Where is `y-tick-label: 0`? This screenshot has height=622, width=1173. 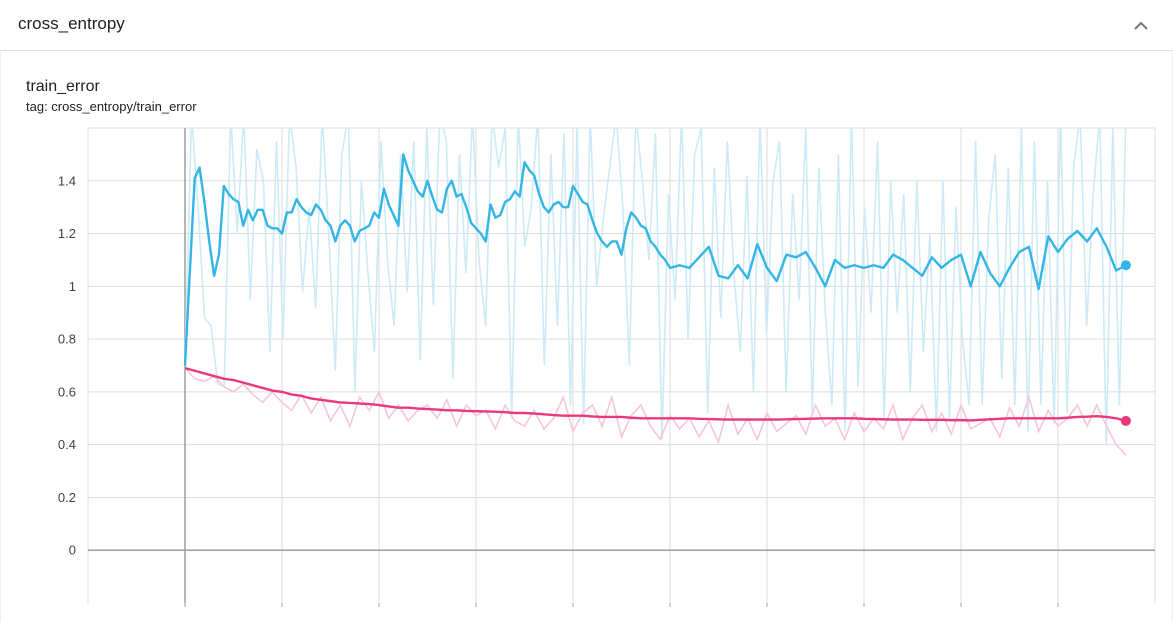
y-tick-label: 0 is located at coordinates (72, 550).